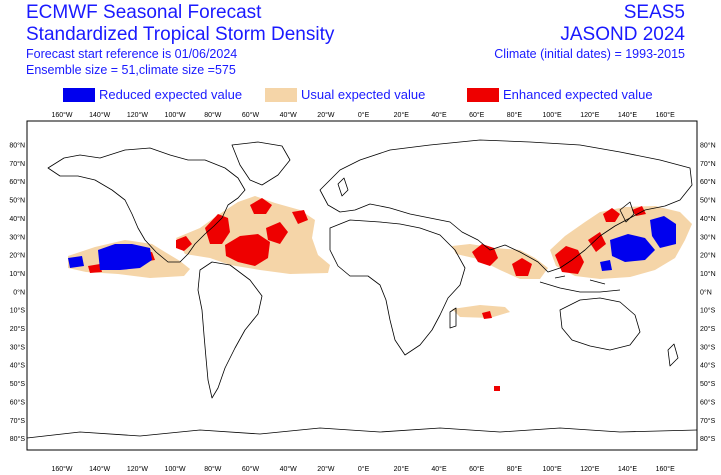 This screenshot has height=475, width=721. Describe the element at coordinates (79, 94) in the screenshot. I see `reduced-swatch` at that location.